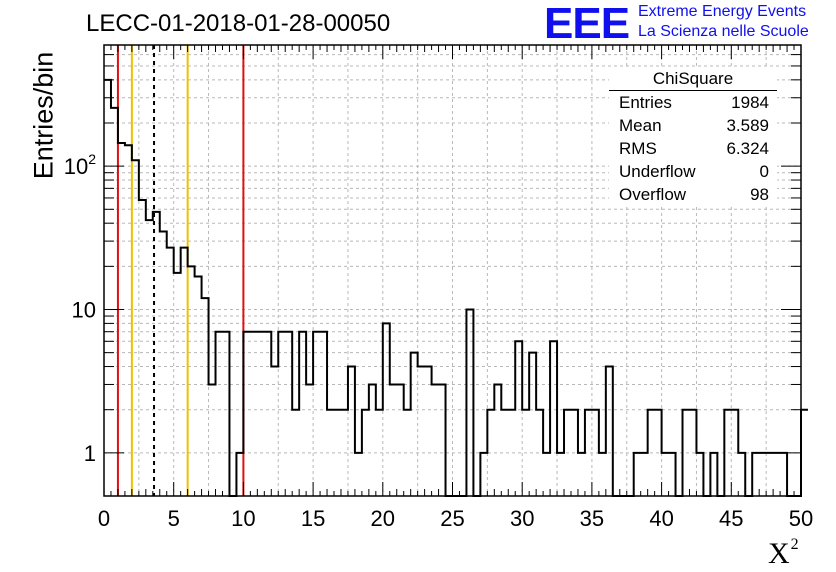  Describe the element at coordinates (645, 102) in the screenshot. I see `stats-label: Entries` at that location.